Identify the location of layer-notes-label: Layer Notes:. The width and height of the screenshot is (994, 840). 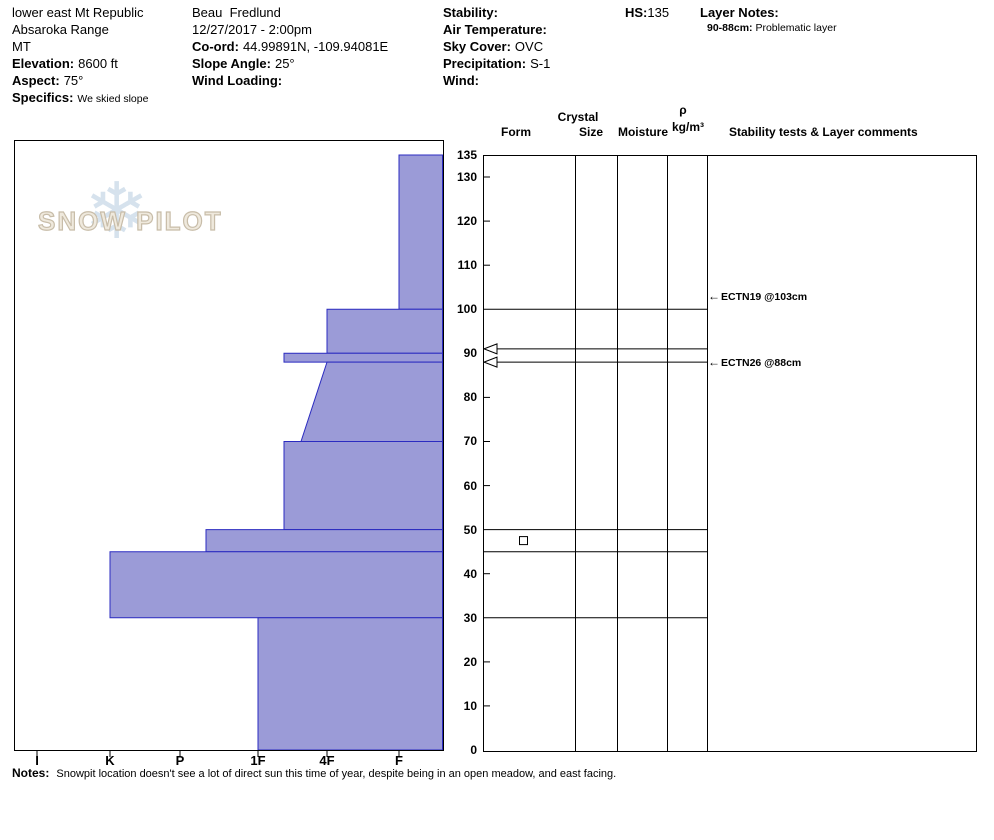
(739, 12).